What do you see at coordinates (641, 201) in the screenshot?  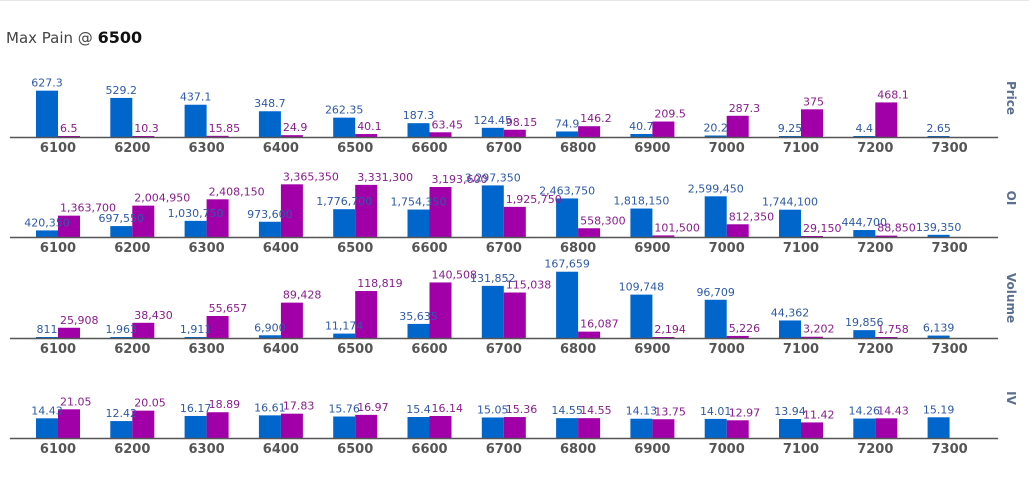 I see `oi-data-label-call: 1,818,150` at bounding box center [641, 201].